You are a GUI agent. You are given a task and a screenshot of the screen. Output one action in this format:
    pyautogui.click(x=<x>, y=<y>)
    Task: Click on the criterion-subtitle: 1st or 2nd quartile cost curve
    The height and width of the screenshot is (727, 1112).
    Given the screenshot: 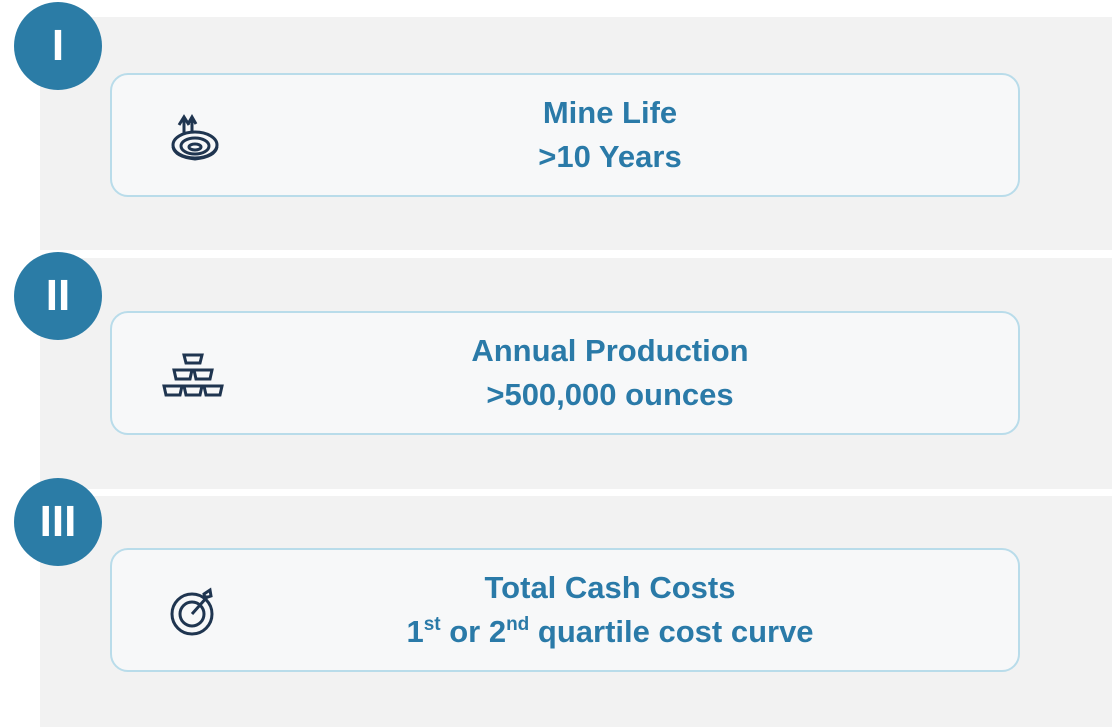 What is the action you would take?
    pyautogui.click(x=609, y=632)
    